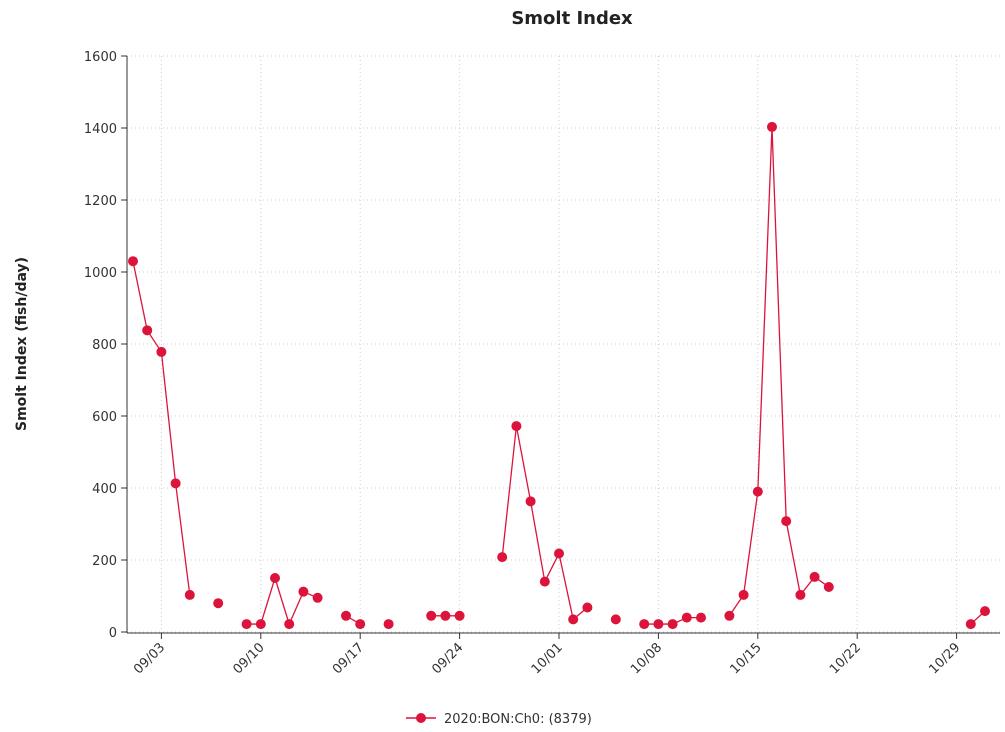 The height and width of the screenshot is (732, 1005). I want to click on y-tick-label: 1400, so click(100, 129).